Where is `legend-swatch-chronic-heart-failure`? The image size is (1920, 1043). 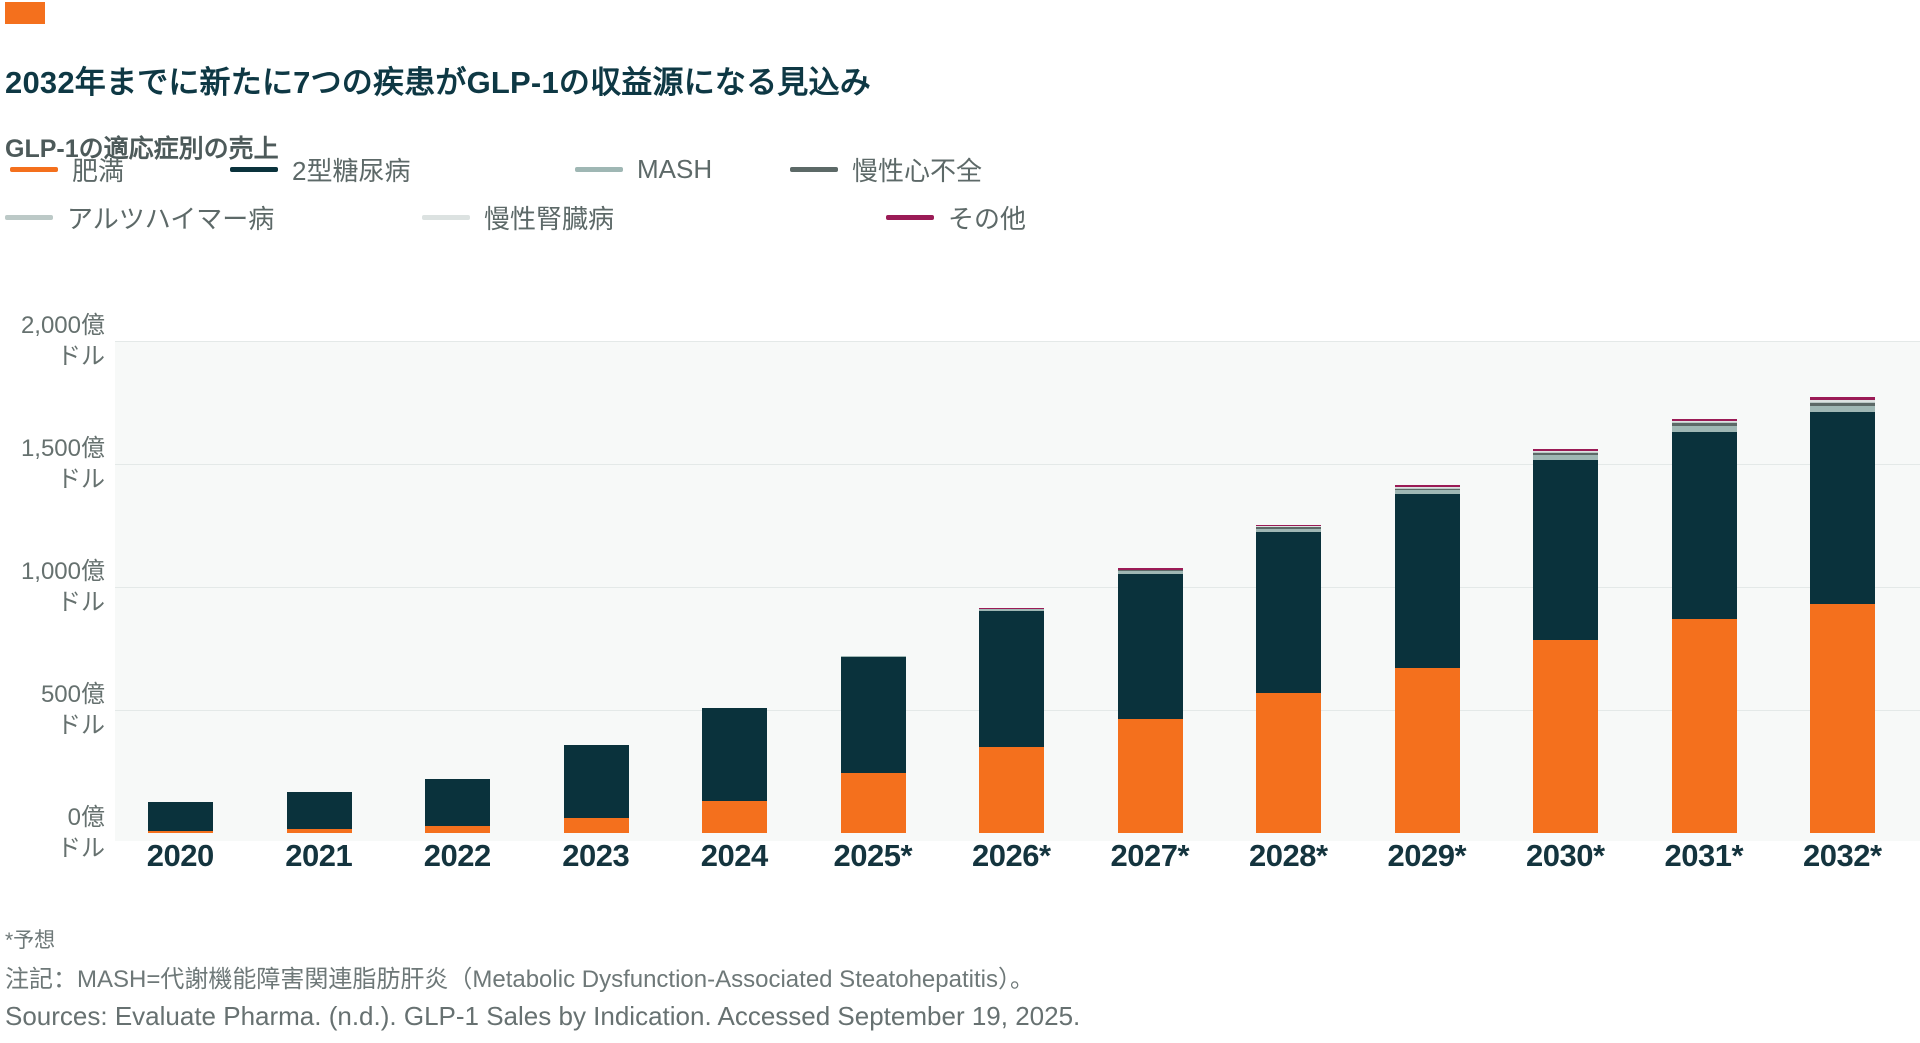 legend-swatch-chronic-heart-failure is located at coordinates (814, 169).